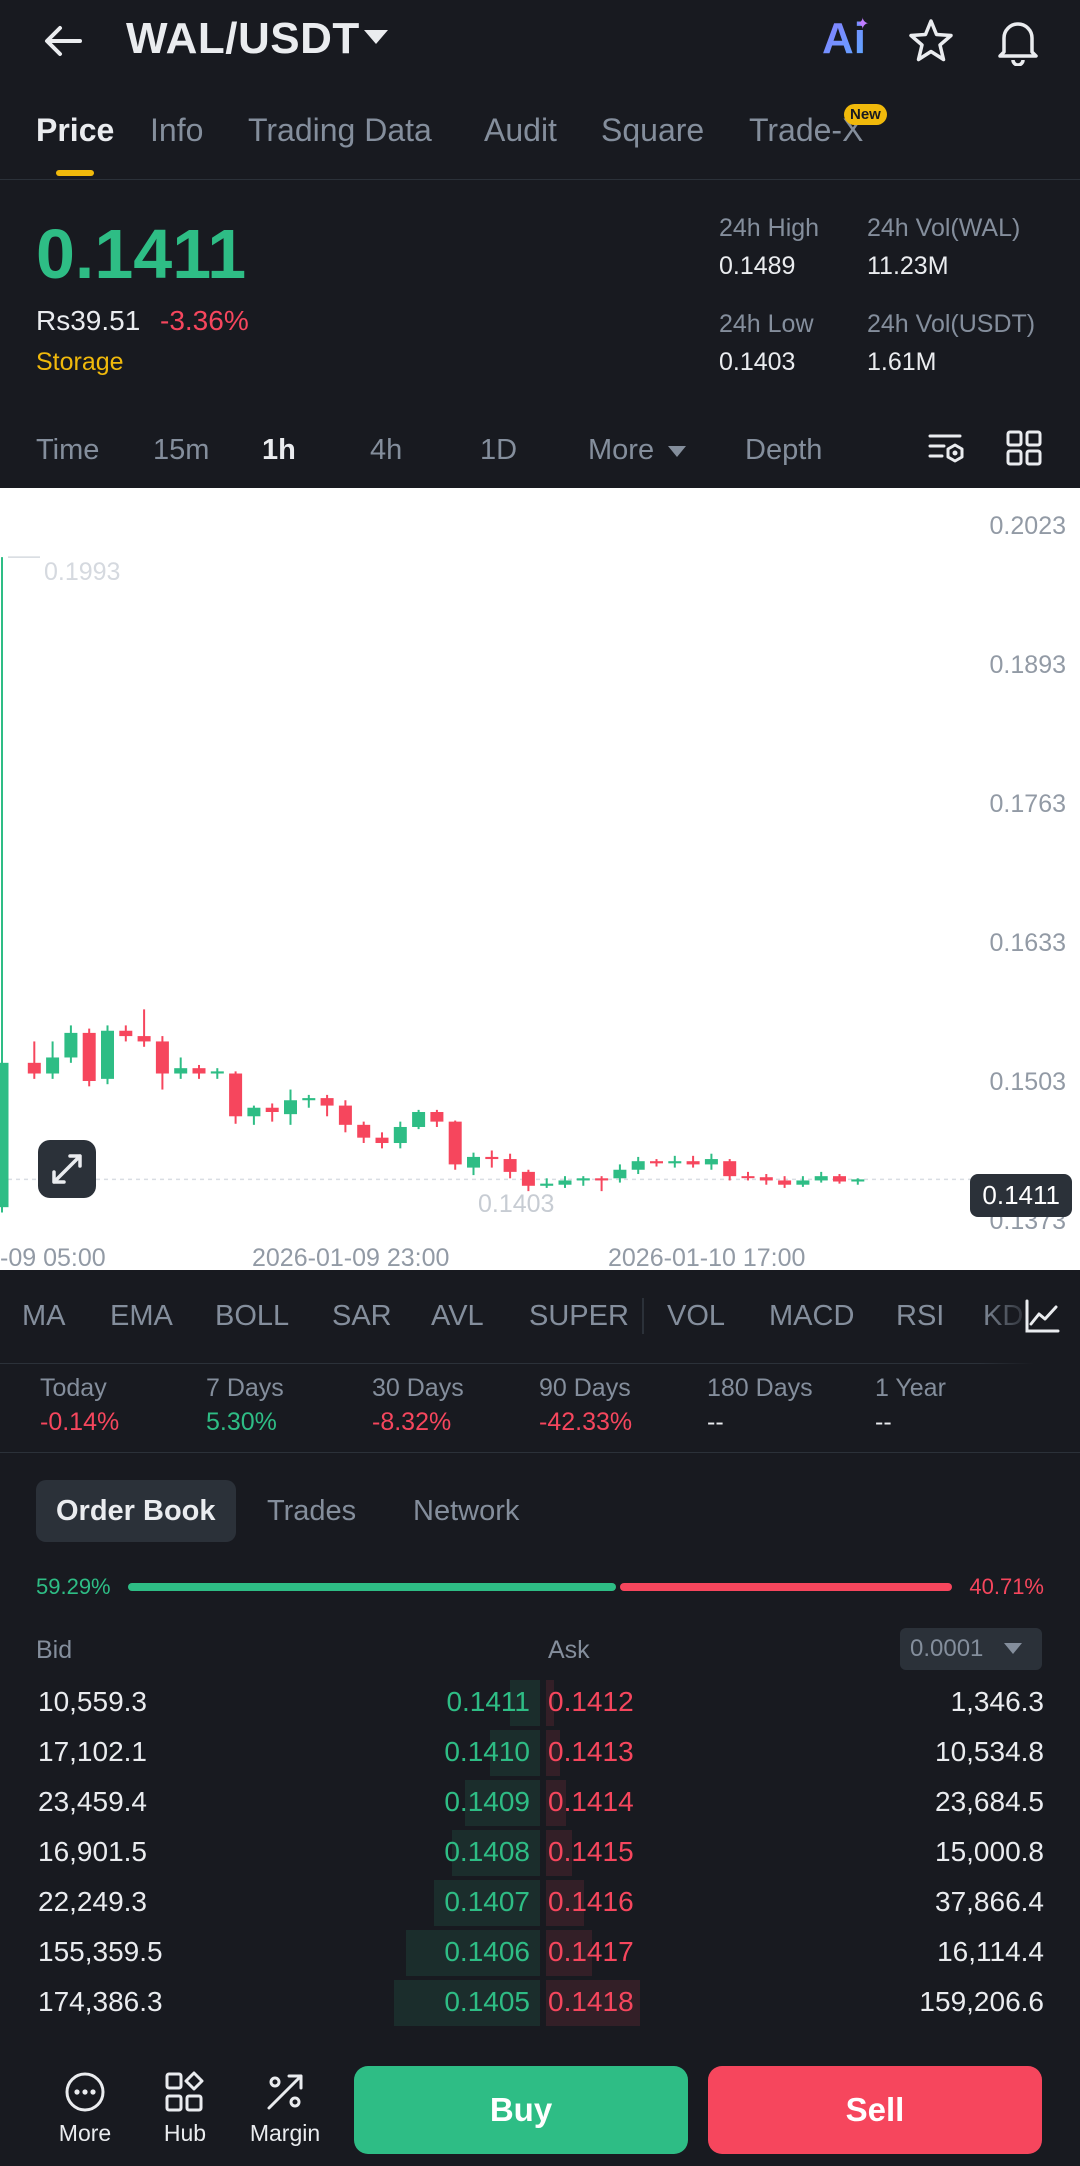  What do you see at coordinates (591, 1701) in the screenshot?
I see `ask-price: 0.1412` at bounding box center [591, 1701].